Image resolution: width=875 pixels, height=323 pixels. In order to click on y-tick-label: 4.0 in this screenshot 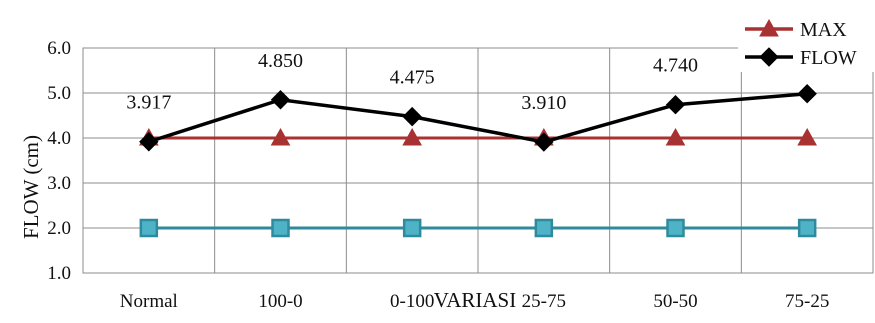, I will do `click(59, 138)`.